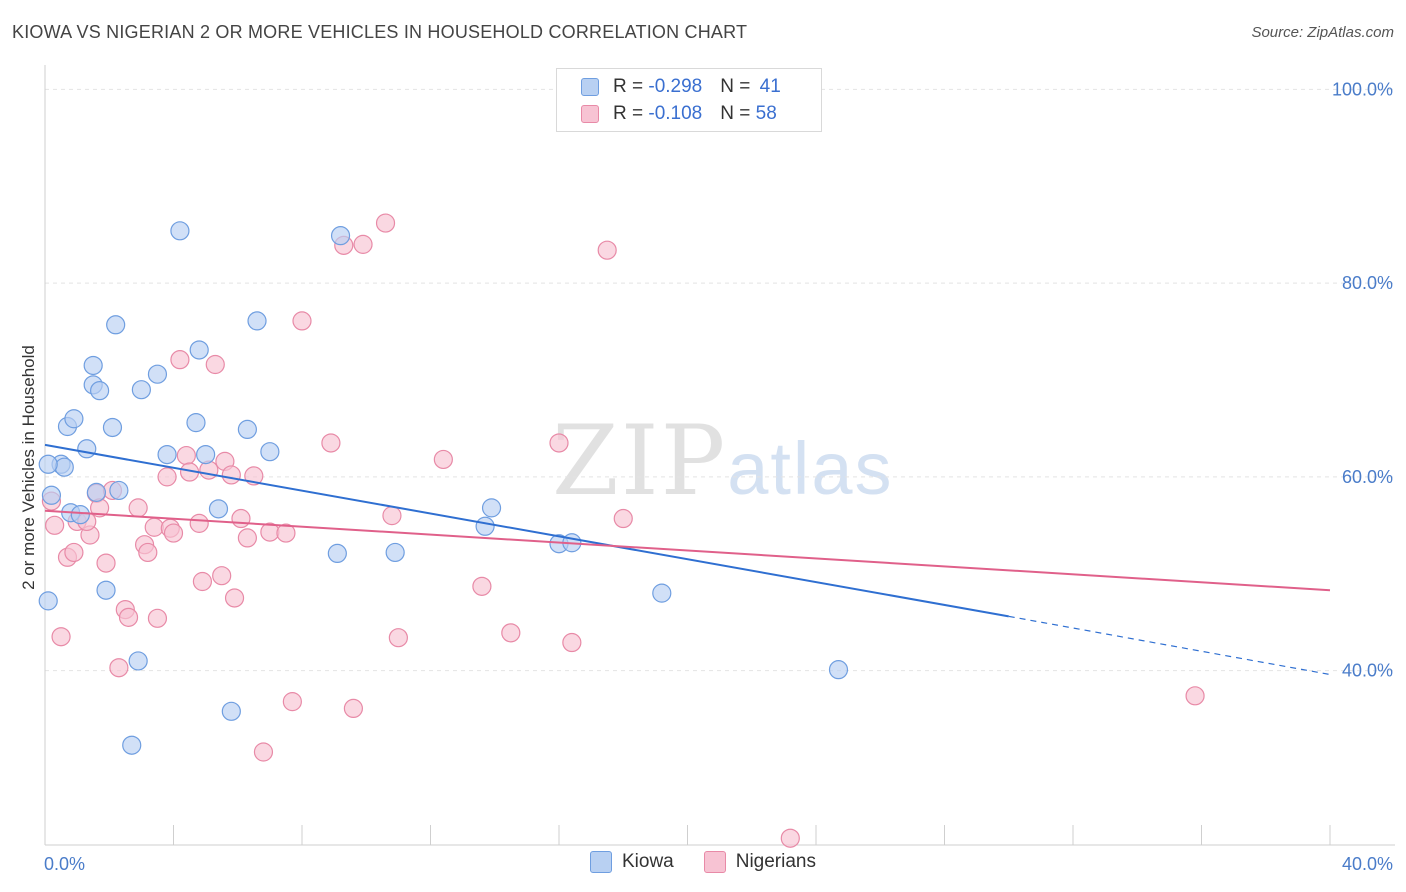 Image resolution: width=1406 pixels, height=892 pixels. I want to click on legend-kiowa-label: Kiowa, so click(647, 861).